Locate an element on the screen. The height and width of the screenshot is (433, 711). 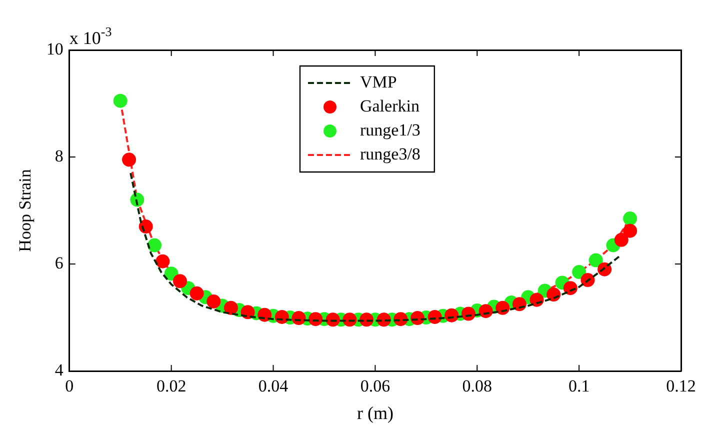
x-tick-label: 0 is located at coordinates (69, 386).